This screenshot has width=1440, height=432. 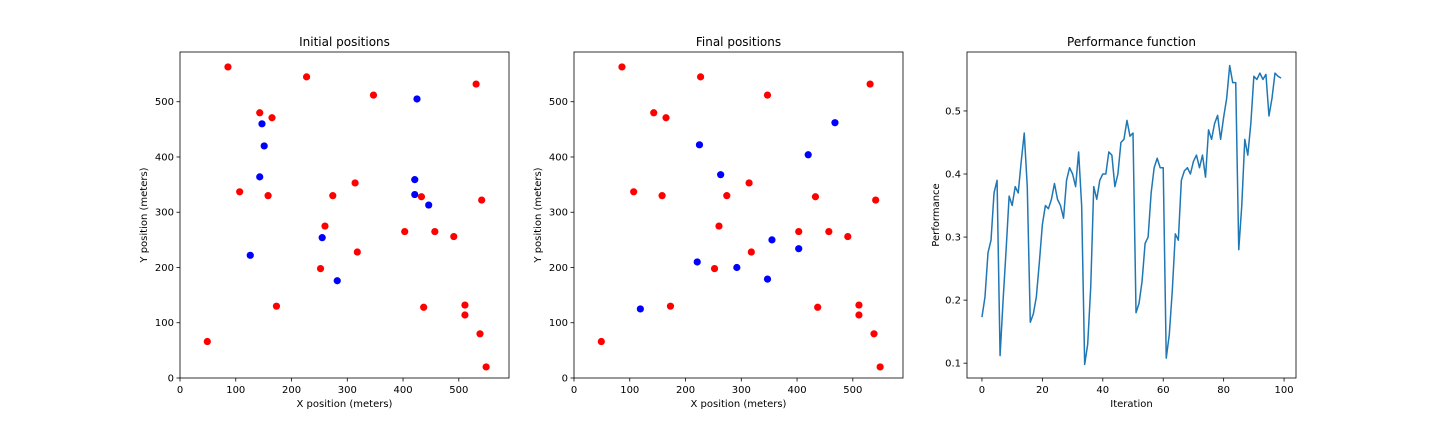 What do you see at coordinates (953, 238) in the screenshot?
I see `y-tick-label: 0.3` at bounding box center [953, 238].